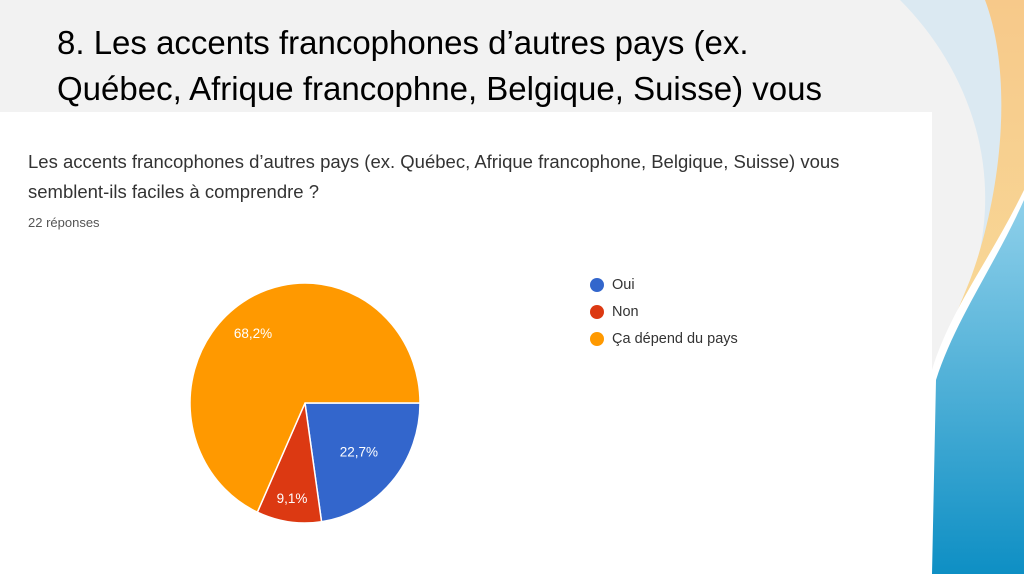  Describe the element at coordinates (359, 452) in the screenshot. I see `slice-data-label: 22,7%` at that location.